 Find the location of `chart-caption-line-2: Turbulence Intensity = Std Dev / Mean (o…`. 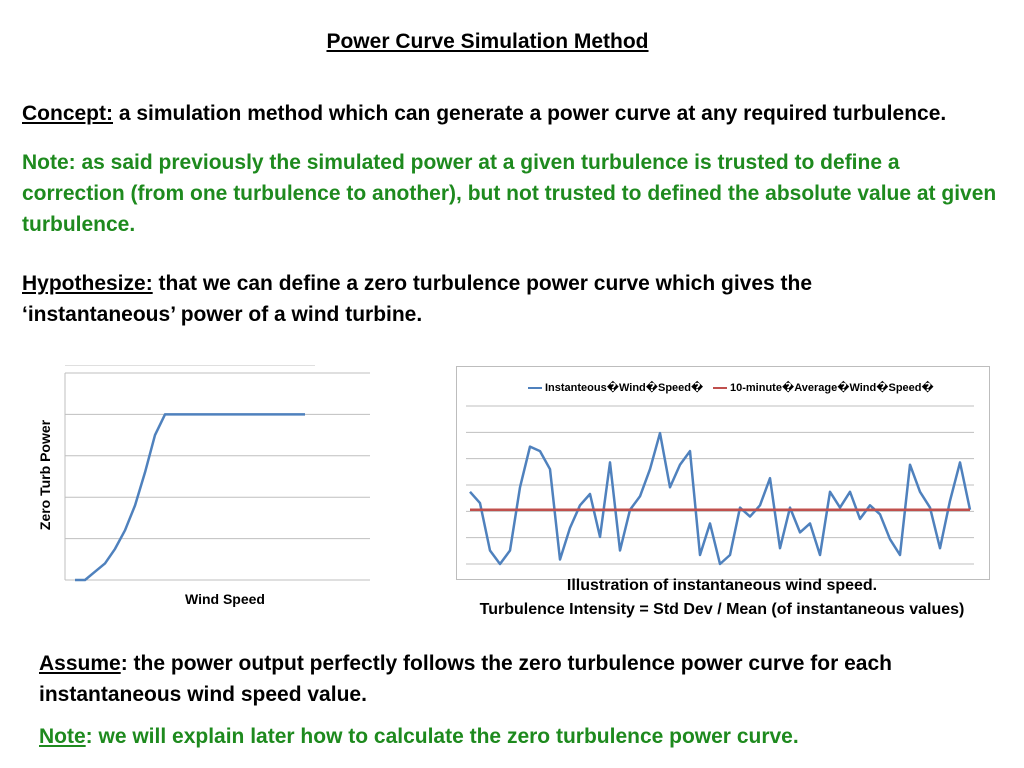

chart-caption-line-2: Turbulence Intensity = Std Dev / Mean (o… is located at coordinates (722, 609).